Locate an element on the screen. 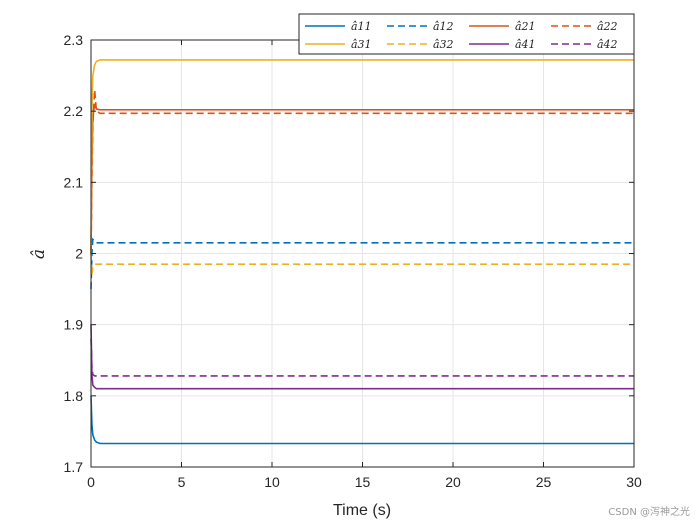  x-tick-label: 25 is located at coordinates (544, 482).